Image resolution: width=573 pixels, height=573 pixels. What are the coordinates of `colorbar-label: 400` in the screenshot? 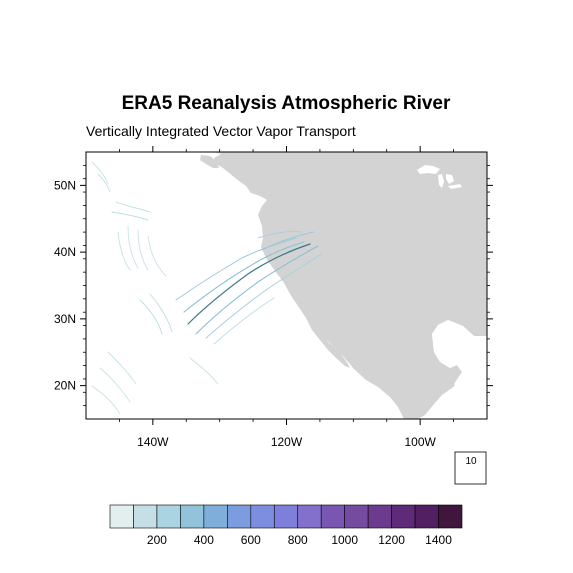 It's located at (204, 540).